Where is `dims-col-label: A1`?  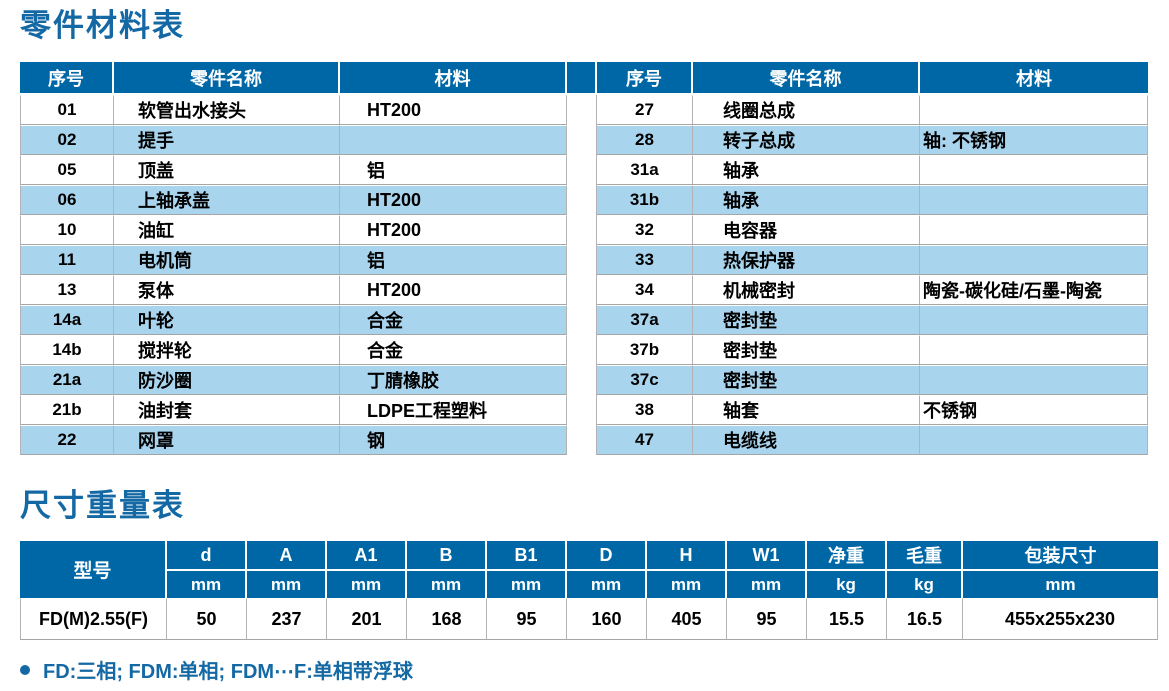 dims-col-label: A1 is located at coordinates (367, 556).